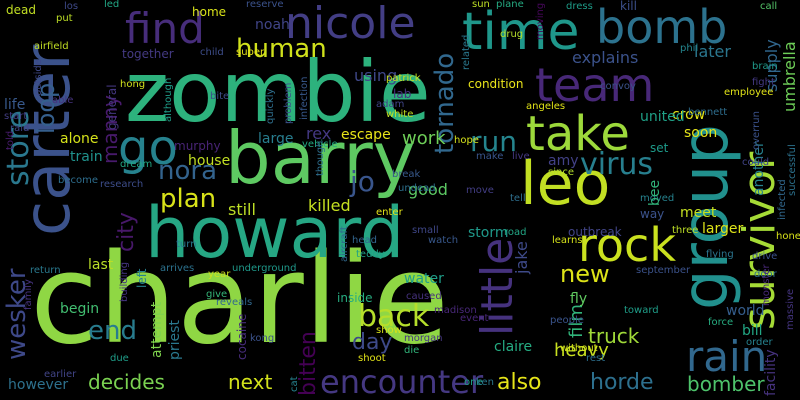 Image resolution: width=800 pixels, height=400 pixels. Describe the element at coordinates (16, 116) in the screenshot. I see `word-start: start` at that location.